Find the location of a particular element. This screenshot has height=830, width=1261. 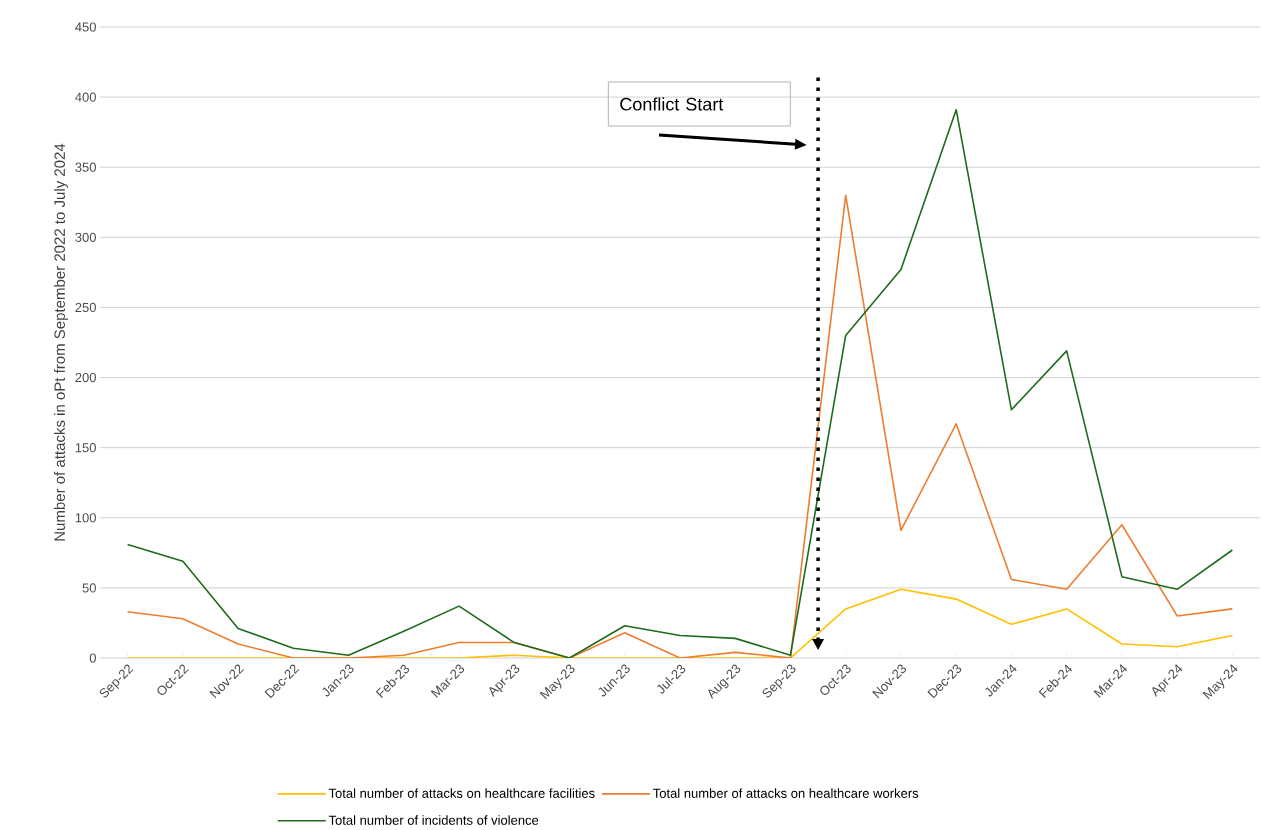

y-tick-label: 0 is located at coordinates (92, 658).